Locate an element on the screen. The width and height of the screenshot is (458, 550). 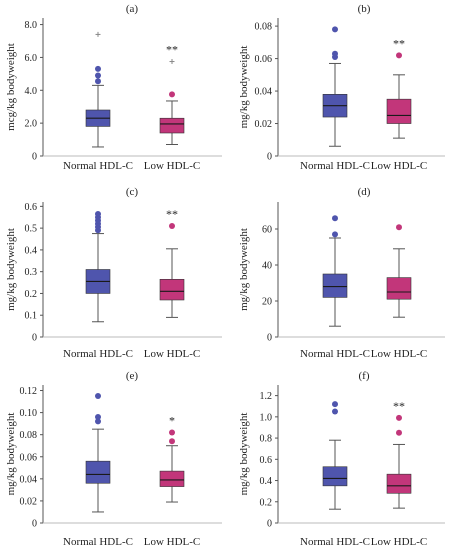
y-tick-label: 0.1 is located at coordinates (31, 316).